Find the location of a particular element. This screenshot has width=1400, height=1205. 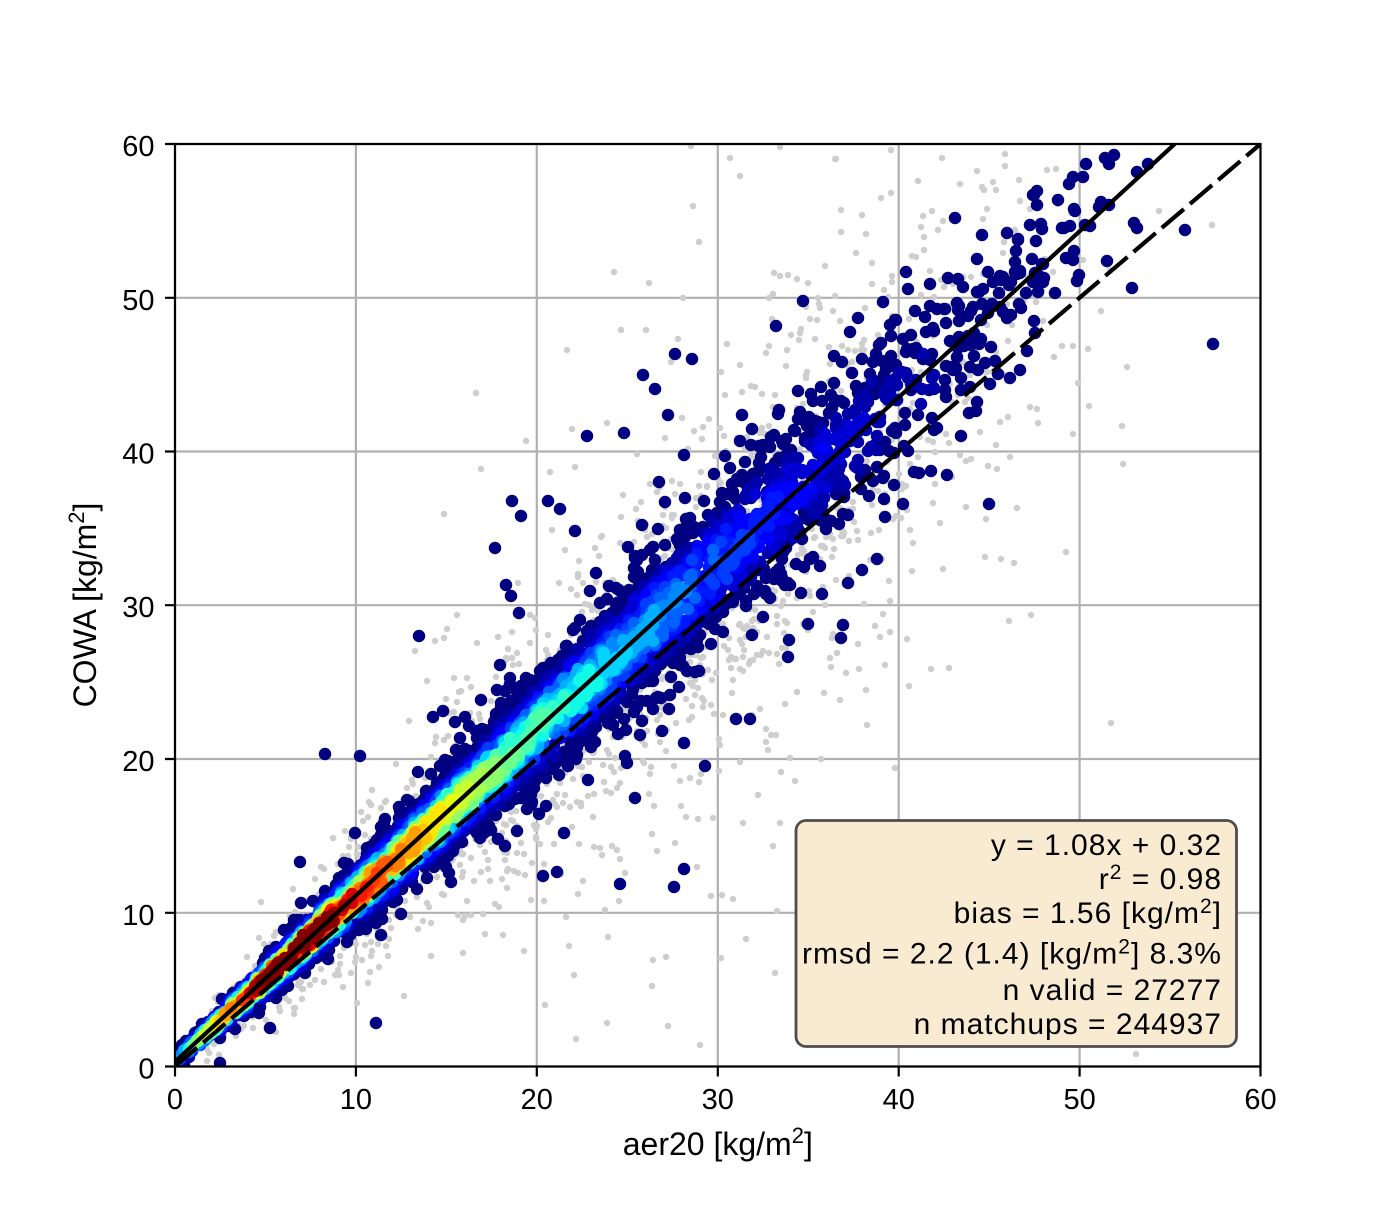

svg-text: y = 1.08x + 0.32 is located at coordinates (1106, 845).